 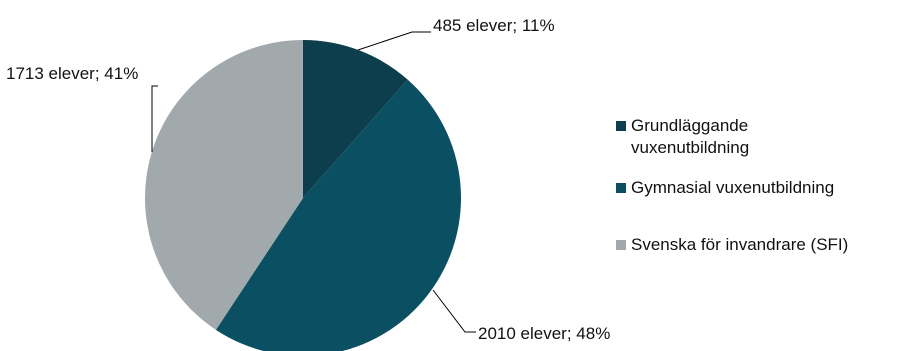 What do you see at coordinates (72, 73) in the screenshot?
I see `data-label-svenska-f-r-invandrare-sfi: 1713 elever; 41%` at bounding box center [72, 73].